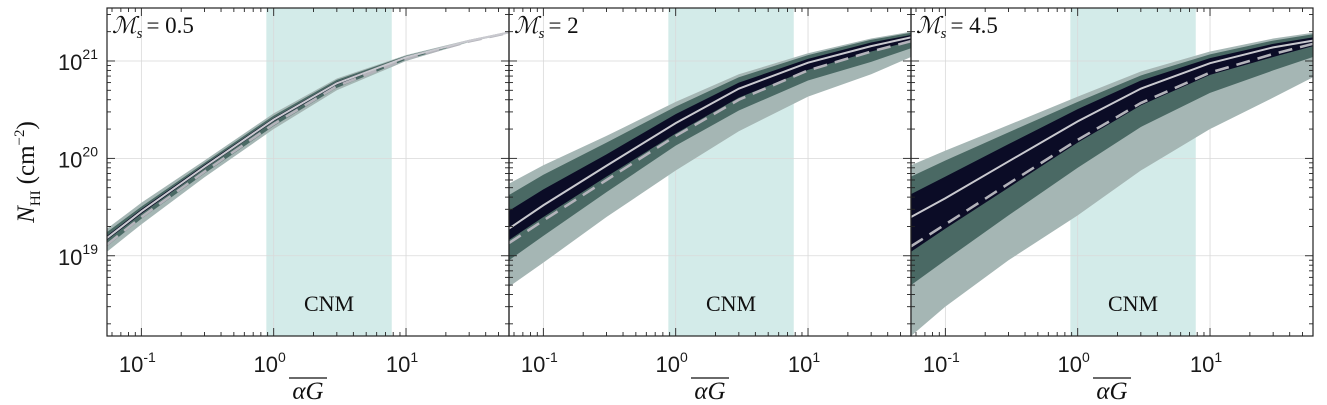 This screenshot has height=405, width=1327. I want to click on y-tick-label: 1020, so click(78, 157).